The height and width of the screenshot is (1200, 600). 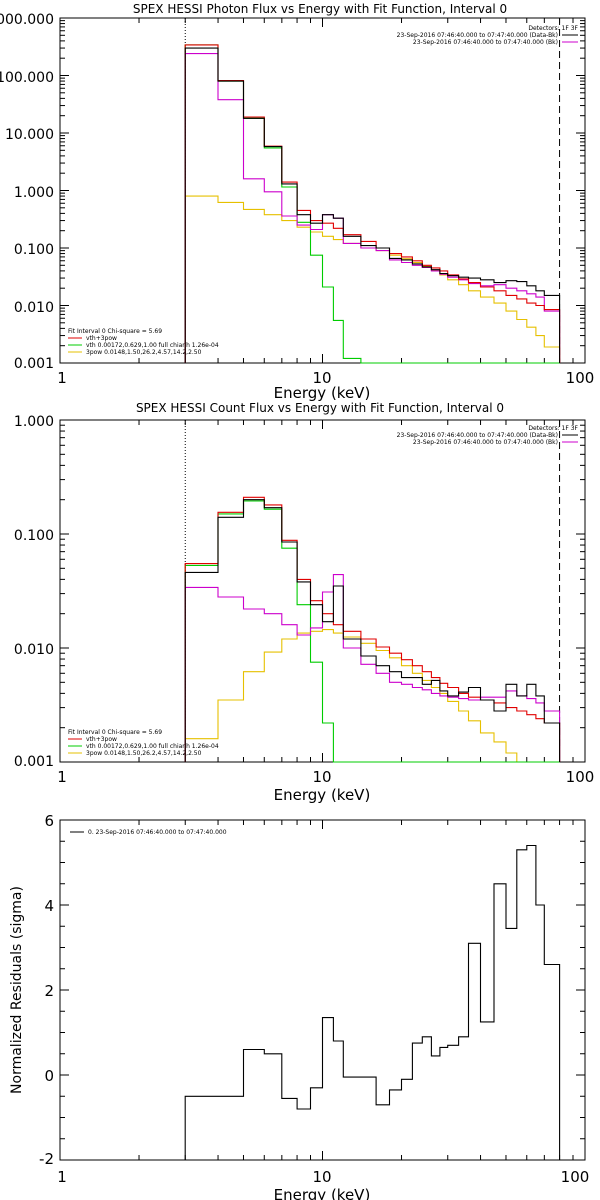 What do you see at coordinates (29, 135) in the screenshot?
I see `y-tick-label: 10.000` at bounding box center [29, 135].